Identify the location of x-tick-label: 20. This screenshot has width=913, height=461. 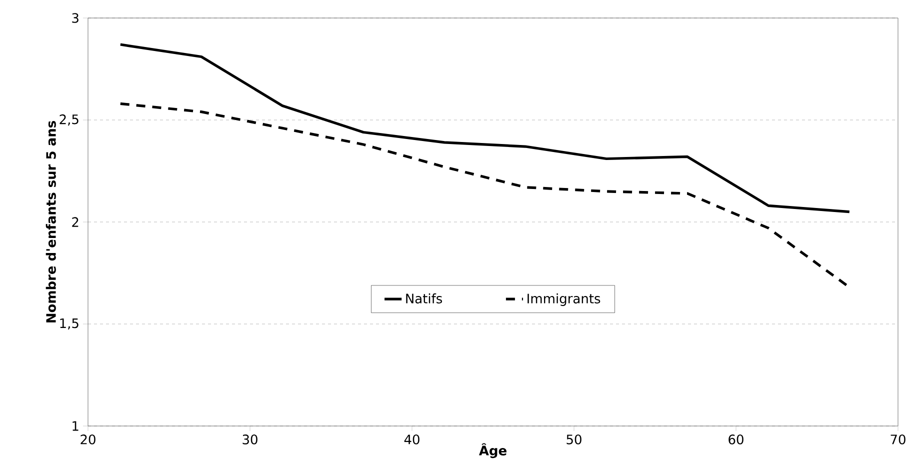
(88, 439).